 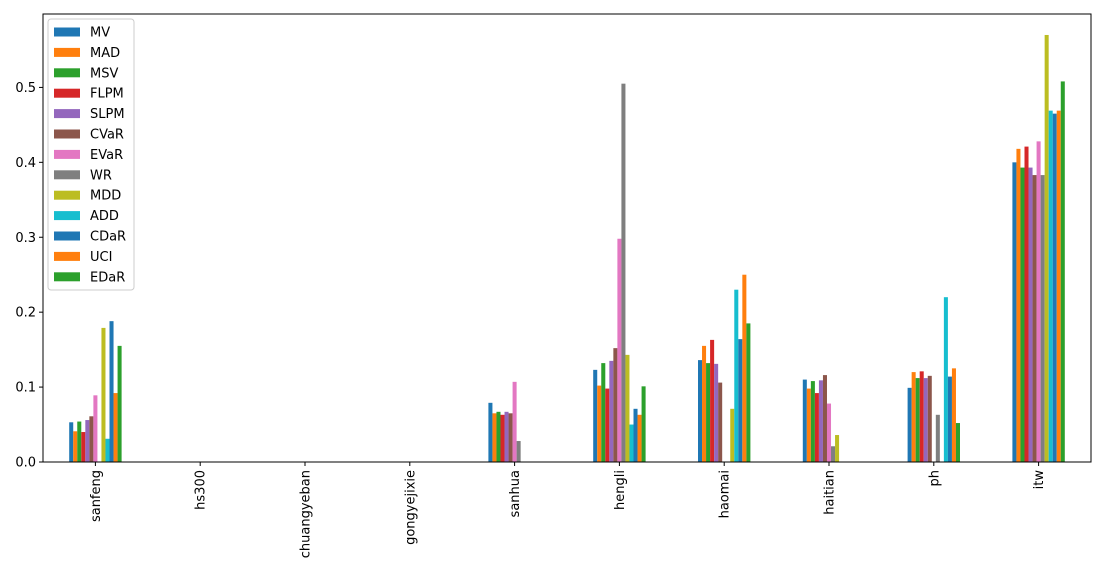 What do you see at coordinates (1014, 312) in the screenshot?
I see `bar-mv-itw` at bounding box center [1014, 312].